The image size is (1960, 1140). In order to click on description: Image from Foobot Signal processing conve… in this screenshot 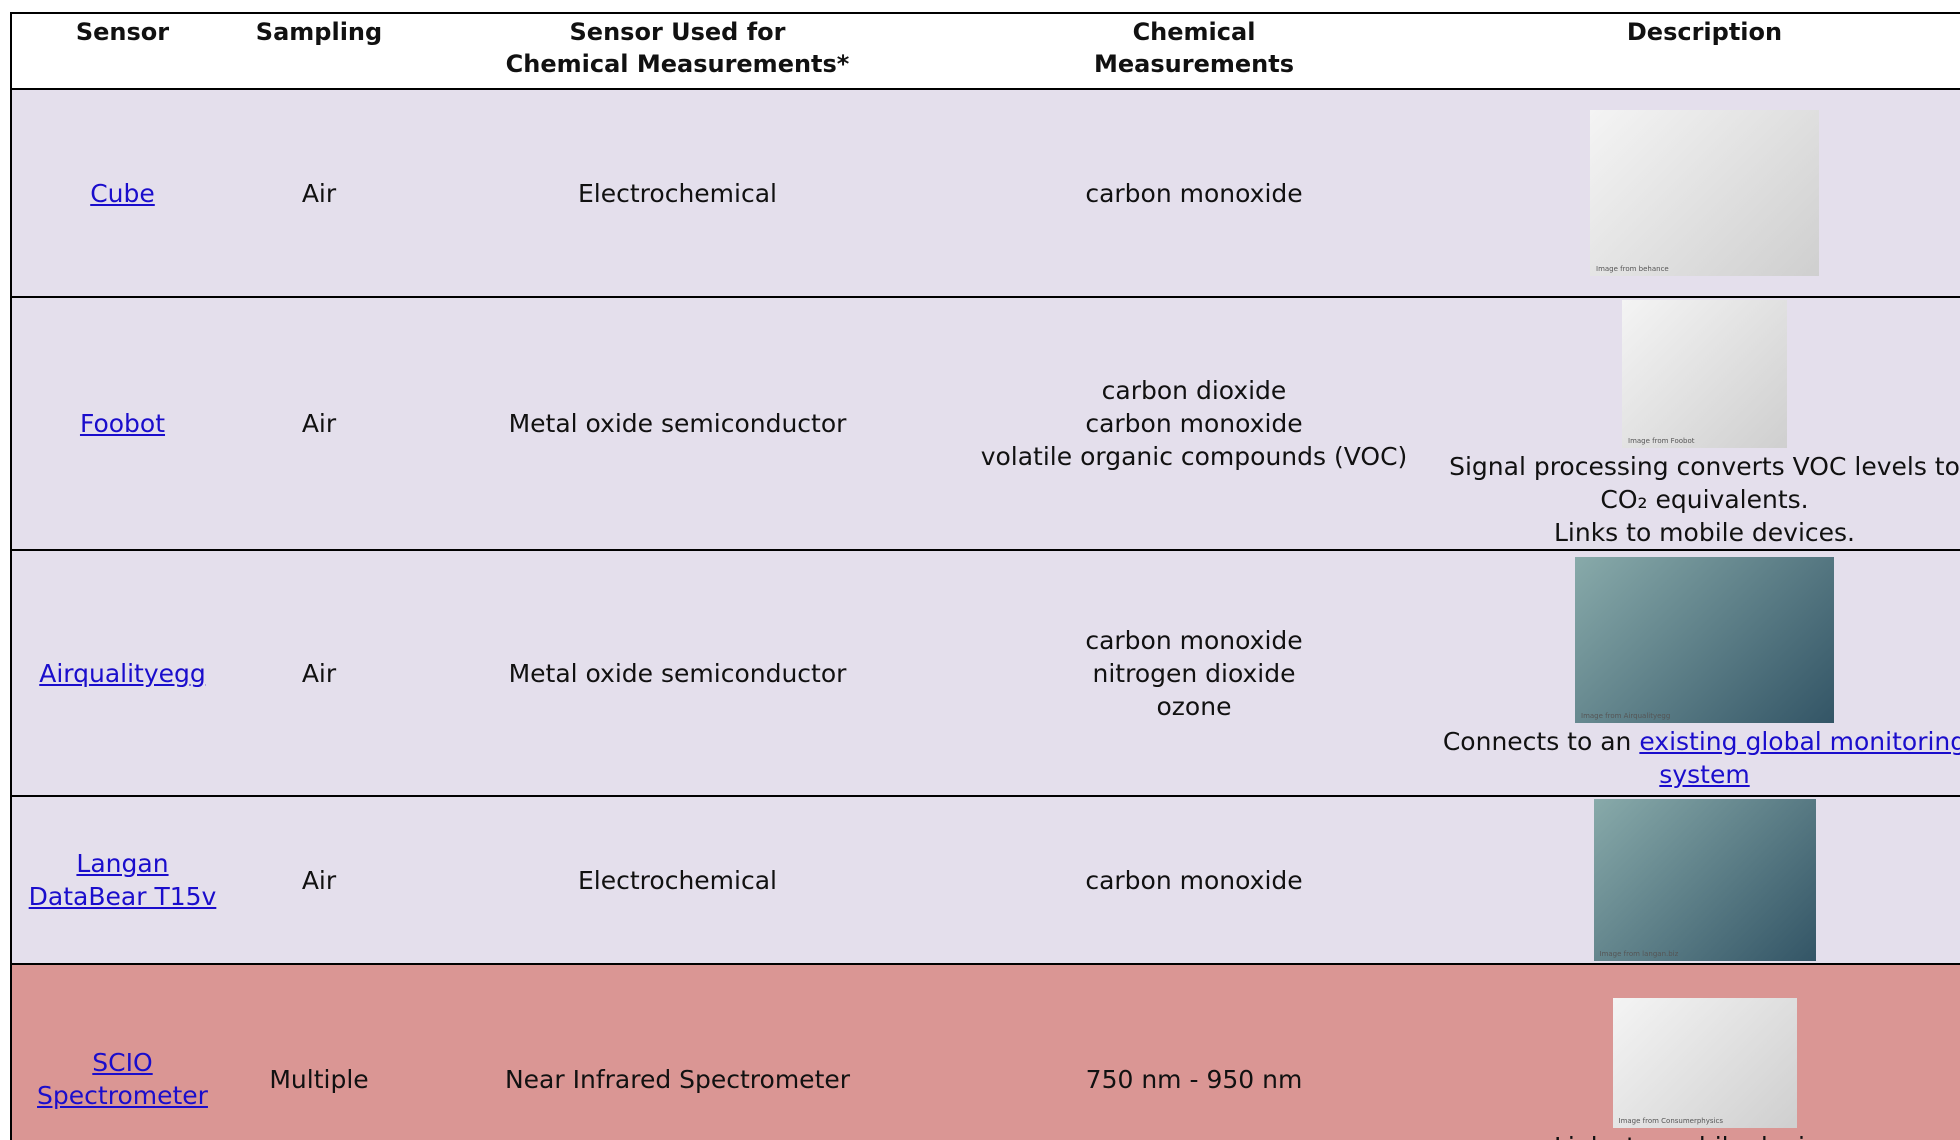, I will do `click(1701, 423)`.